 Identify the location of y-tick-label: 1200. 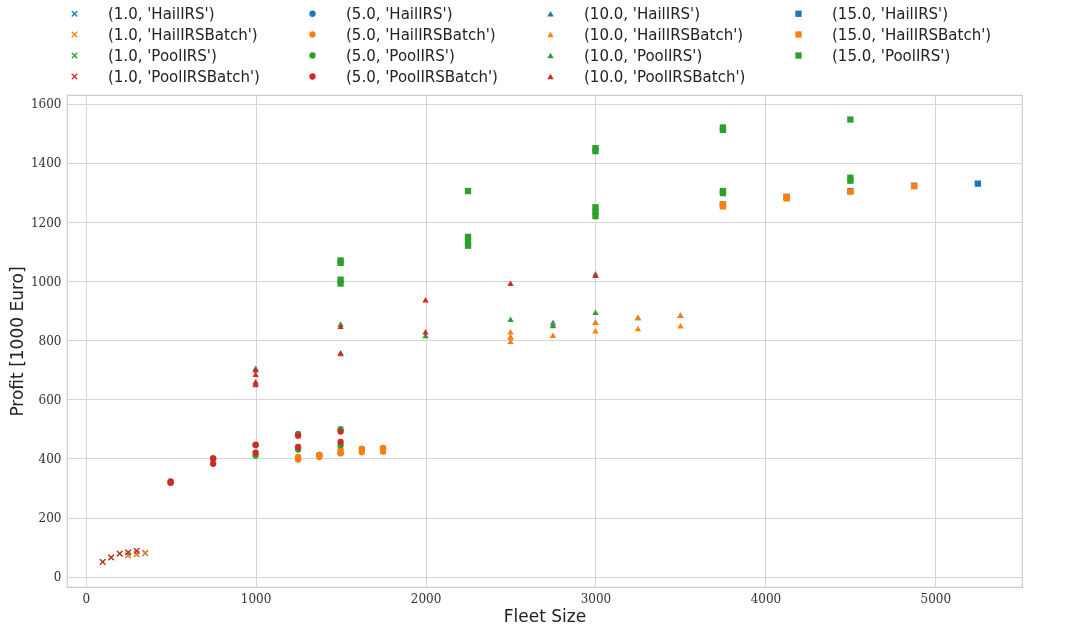
(46, 222).